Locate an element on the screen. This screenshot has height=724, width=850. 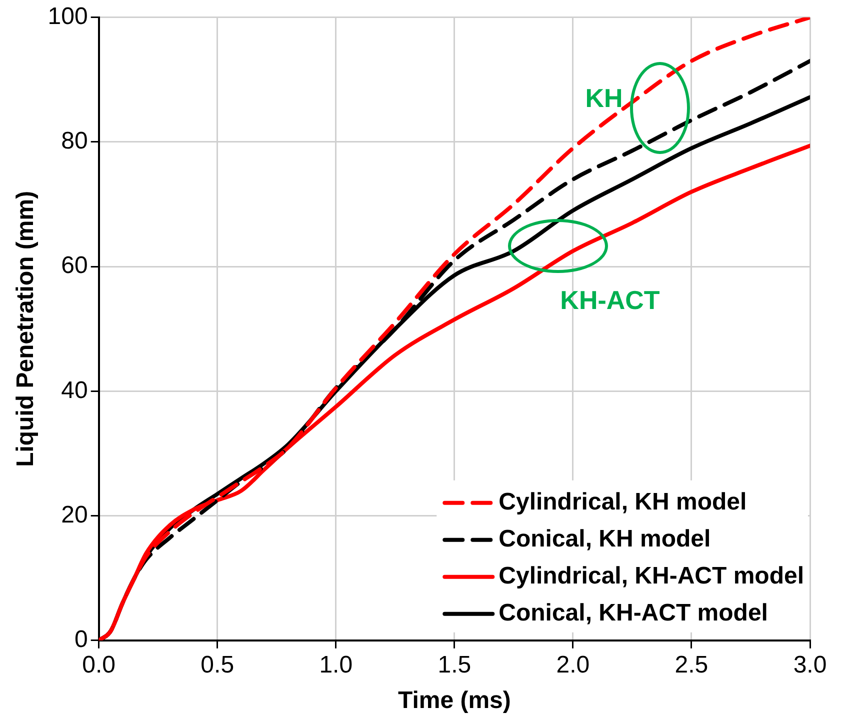
x-tick-label: 2.5 is located at coordinates (691, 664).